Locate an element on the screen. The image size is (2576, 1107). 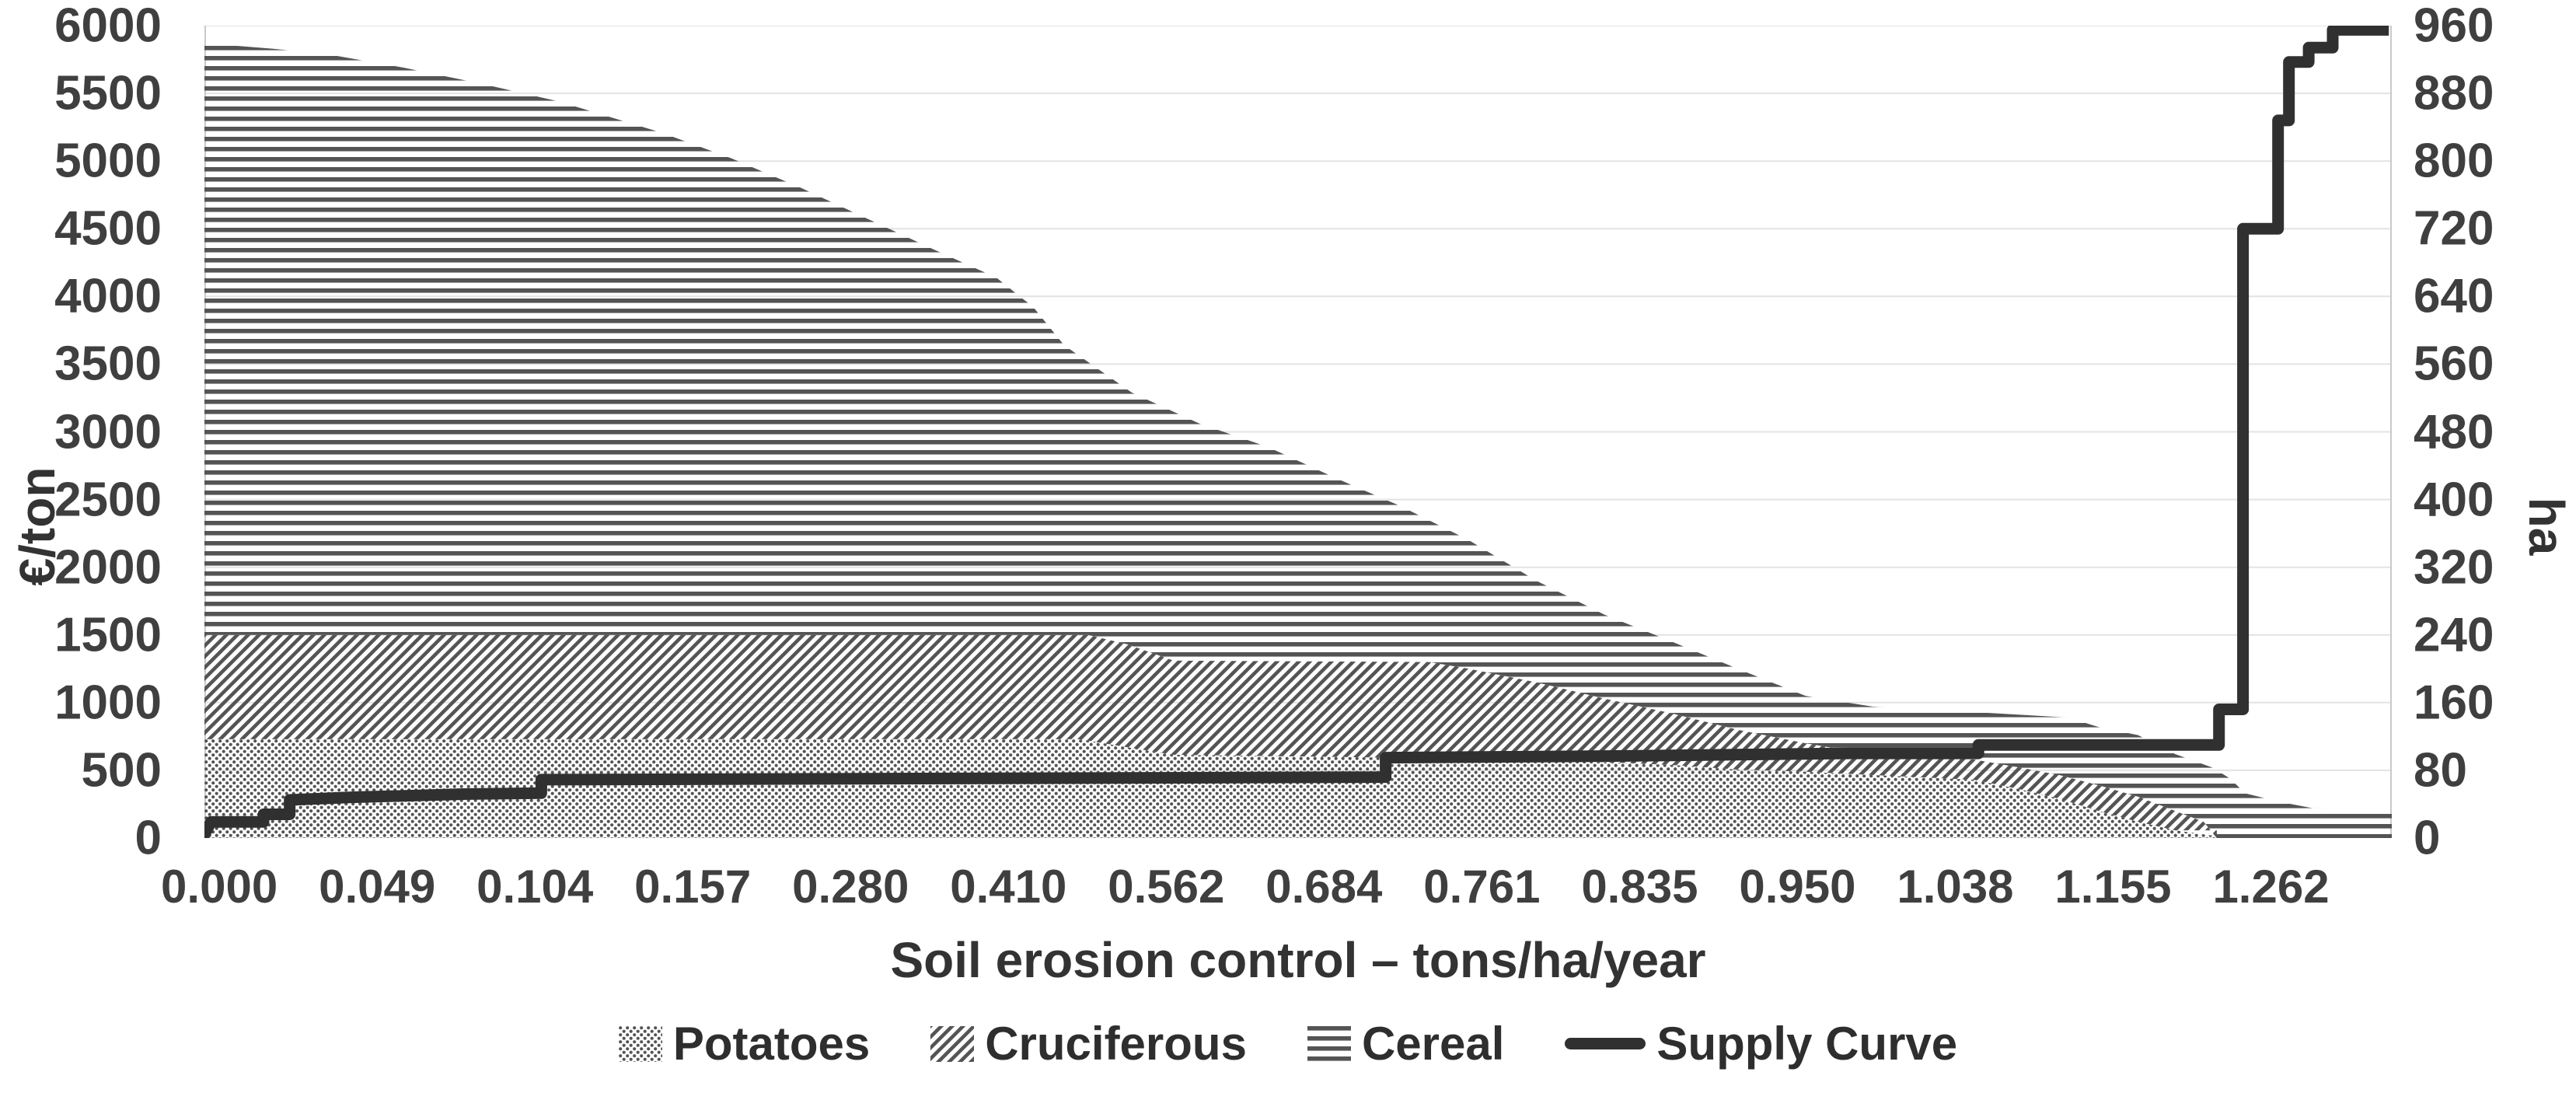
left-axis-tick: 6000 is located at coordinates (108, 26).